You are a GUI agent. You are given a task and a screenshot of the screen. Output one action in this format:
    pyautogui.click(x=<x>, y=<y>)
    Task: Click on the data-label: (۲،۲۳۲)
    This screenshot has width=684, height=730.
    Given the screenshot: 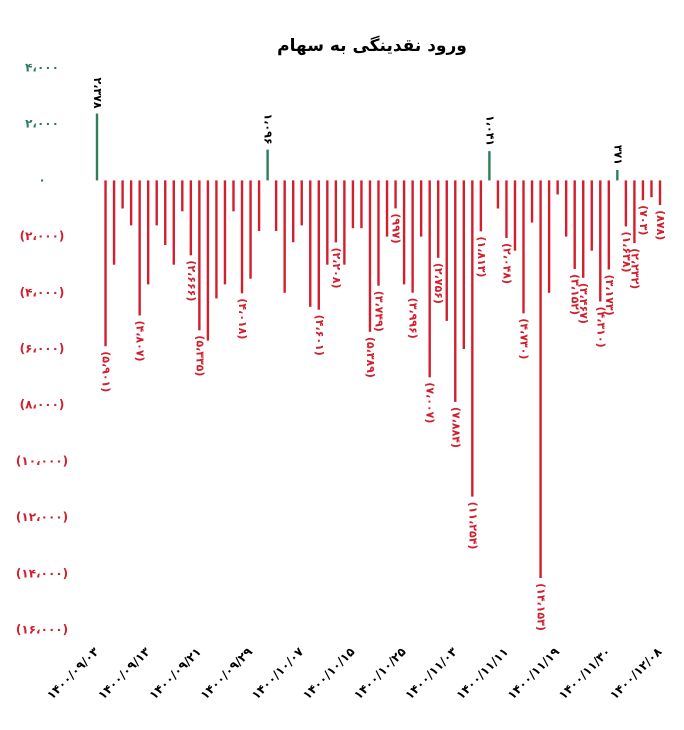 What is the action you would take?
    pyautogui.click(x=634, y=268)
    